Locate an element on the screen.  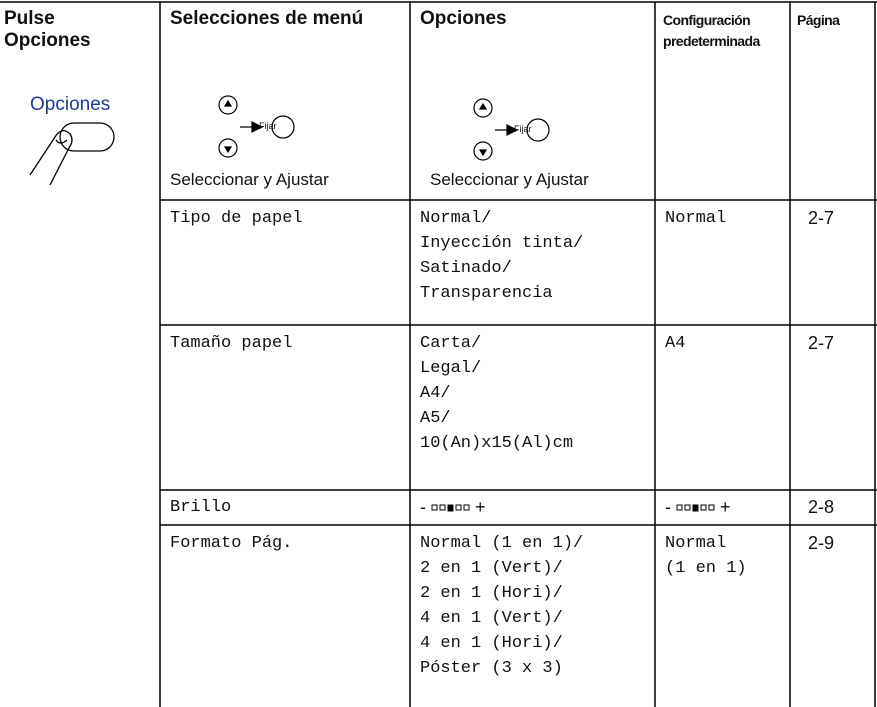
menu-item: Tipo de papel is located at coordinates (236, 218).